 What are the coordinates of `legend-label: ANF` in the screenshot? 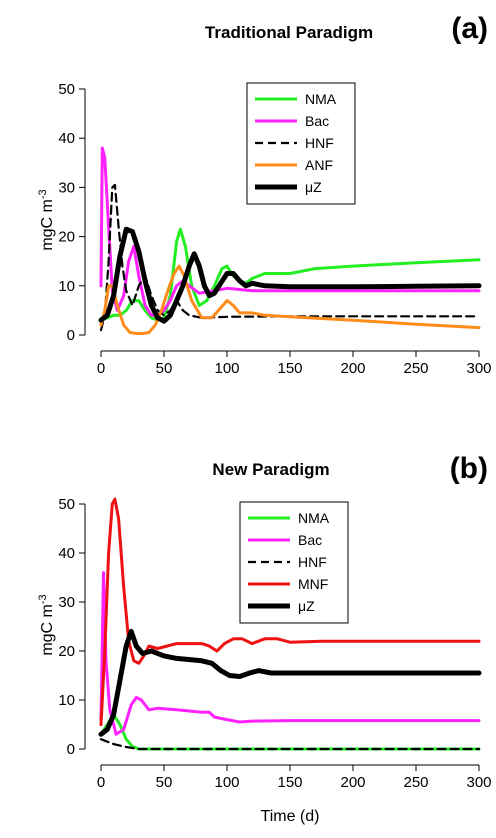 It's located at (319, 165).